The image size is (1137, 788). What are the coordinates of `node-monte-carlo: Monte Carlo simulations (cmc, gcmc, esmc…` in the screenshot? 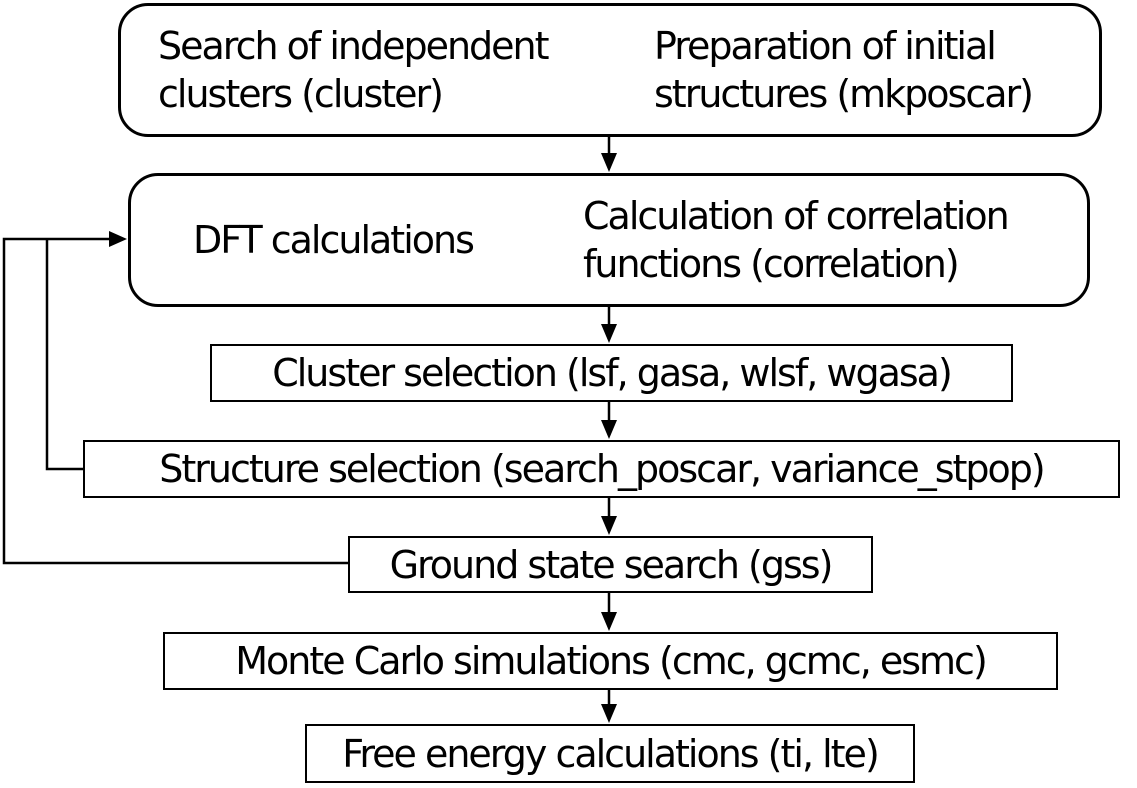 It's located at (610, 661).